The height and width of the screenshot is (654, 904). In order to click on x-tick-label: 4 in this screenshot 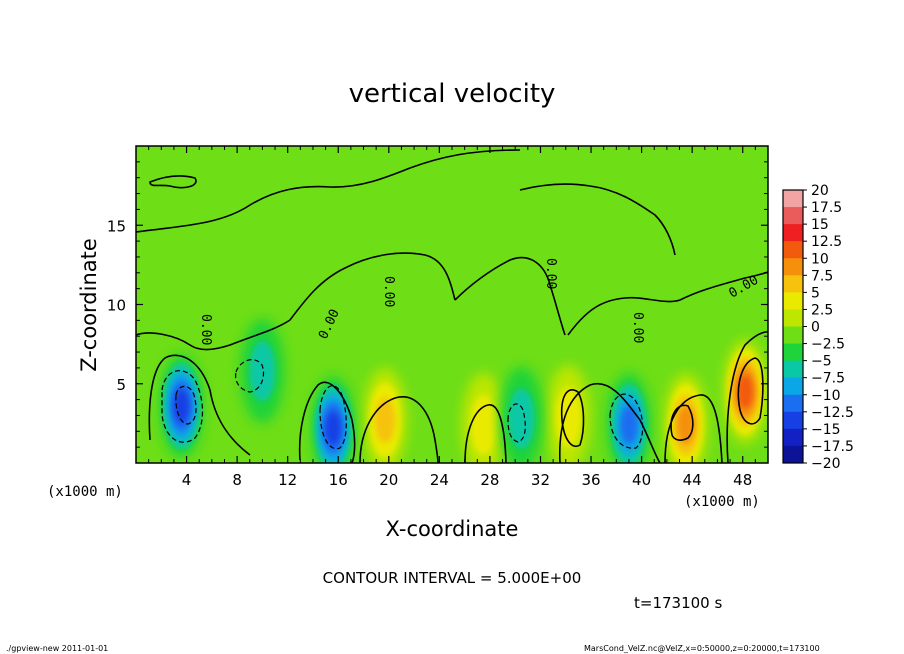, I will do `click(187, 480)`.